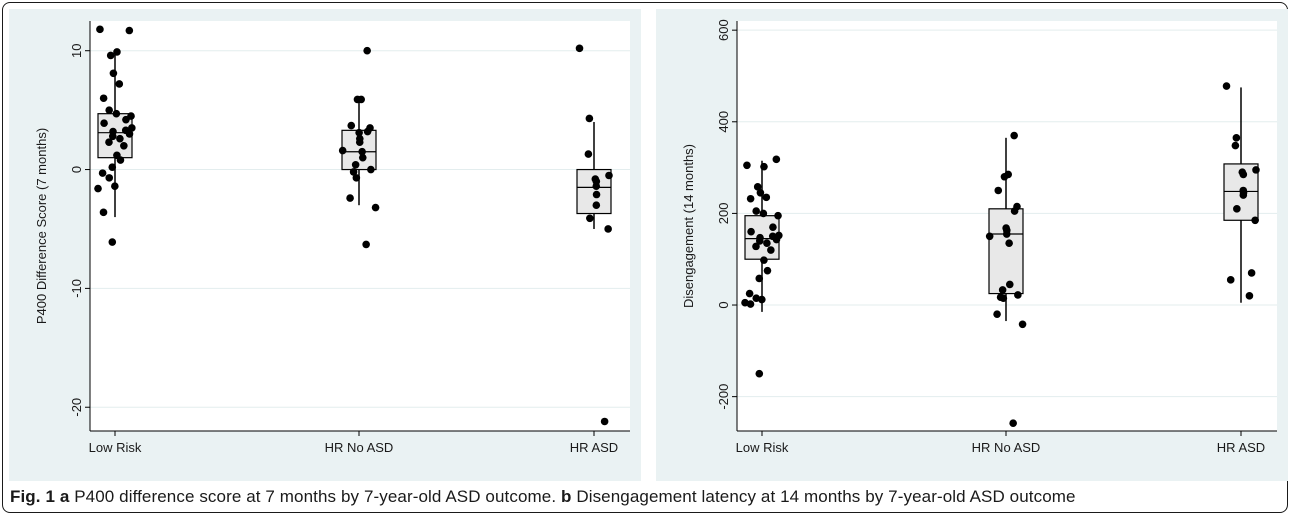 Image resolution: width=1292 pixels, height=517 pixels. Describe the element at coordinates (723, 397) in the screenshot. I see `chart-b-y-tick-label: -200` at that location.